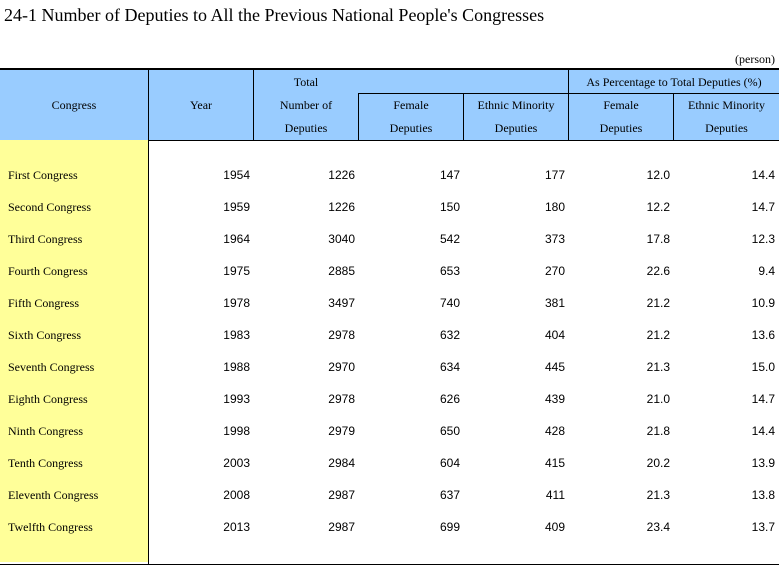 This screenshot has width=779, height=583. I want to click on cell-year: 1983, so click(236, 335).